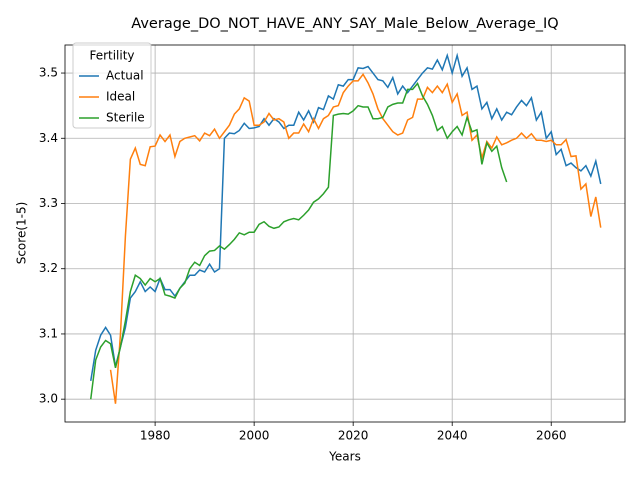 The width and height of the screenshot is (640, 480). I want to click on y-tick-label: 3.3, so click(48, 203).